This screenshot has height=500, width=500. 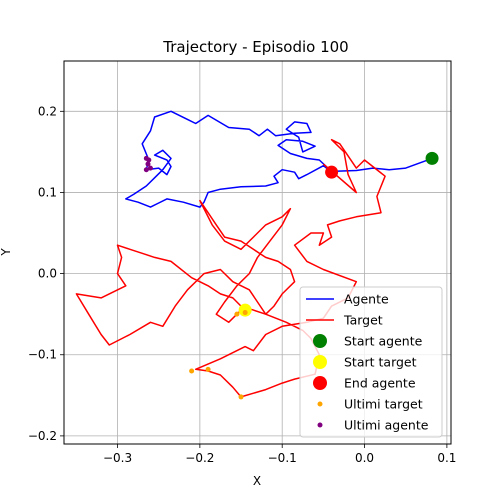 I want to click on y-axis-label: Y, so click(x=6, y=252).